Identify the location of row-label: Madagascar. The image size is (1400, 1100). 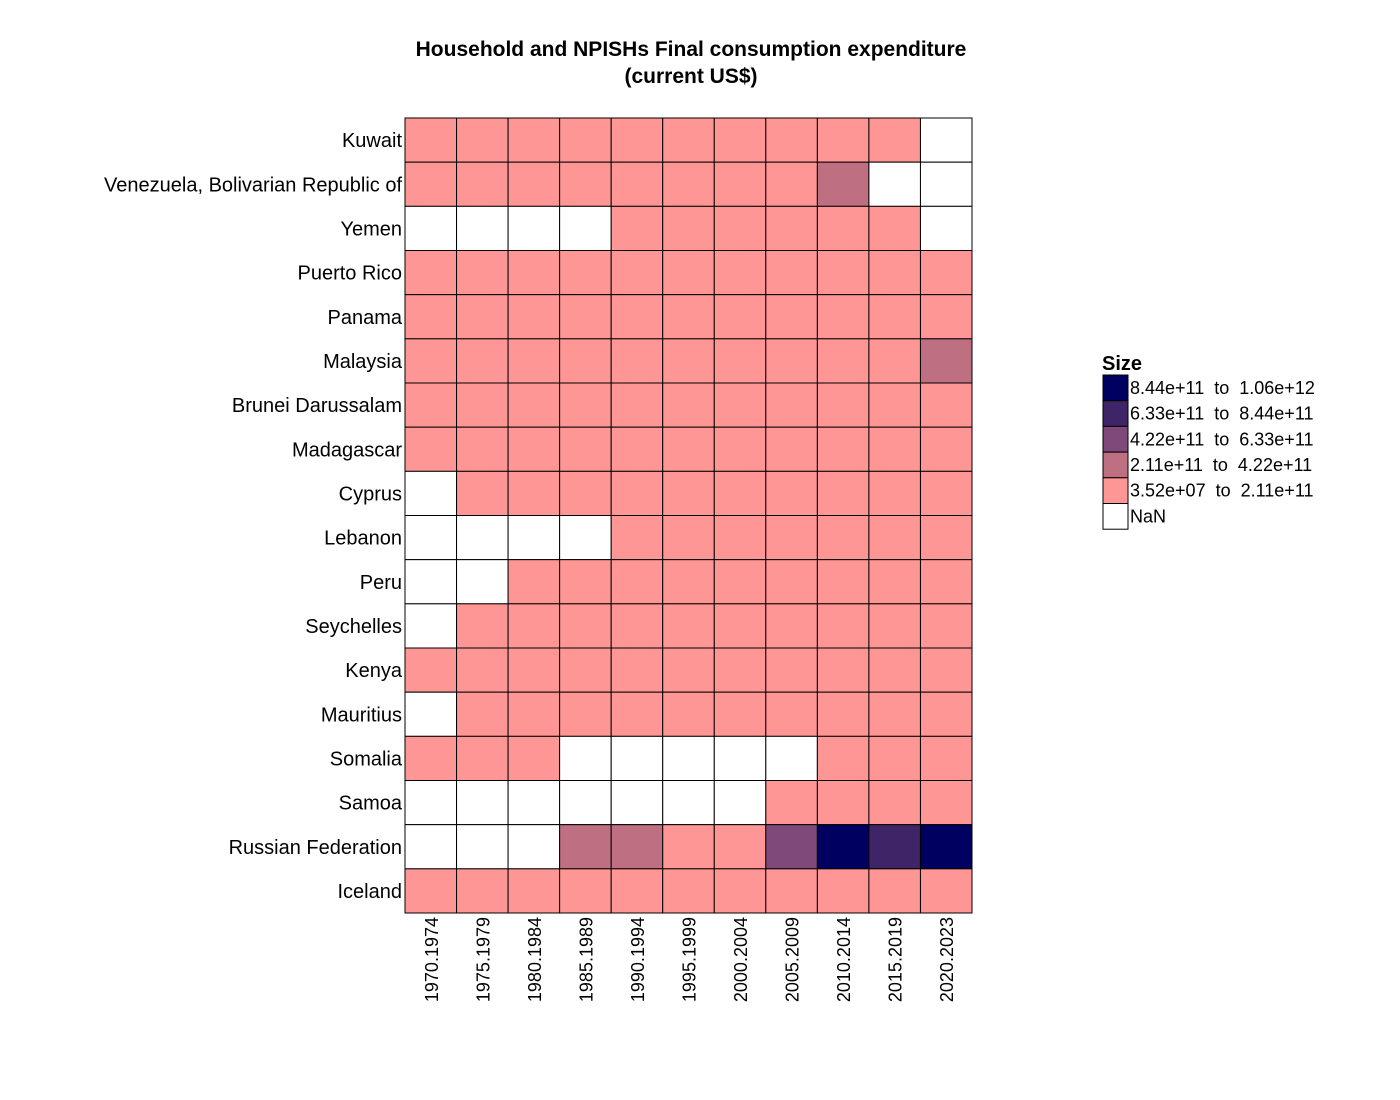
(347, 450).